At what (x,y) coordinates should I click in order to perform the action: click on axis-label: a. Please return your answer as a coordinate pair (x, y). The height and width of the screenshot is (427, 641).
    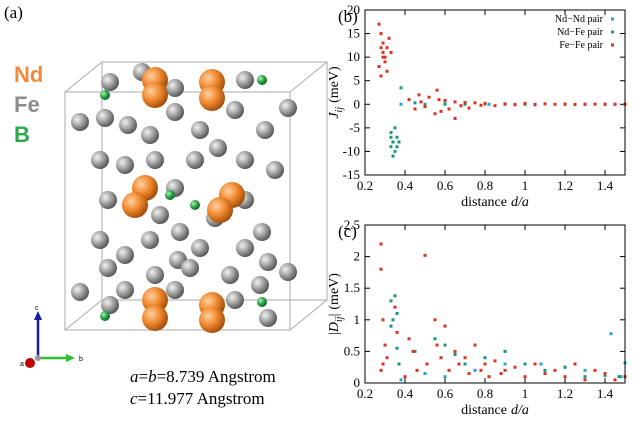
    Looking at the image, I should click on (22, 364).